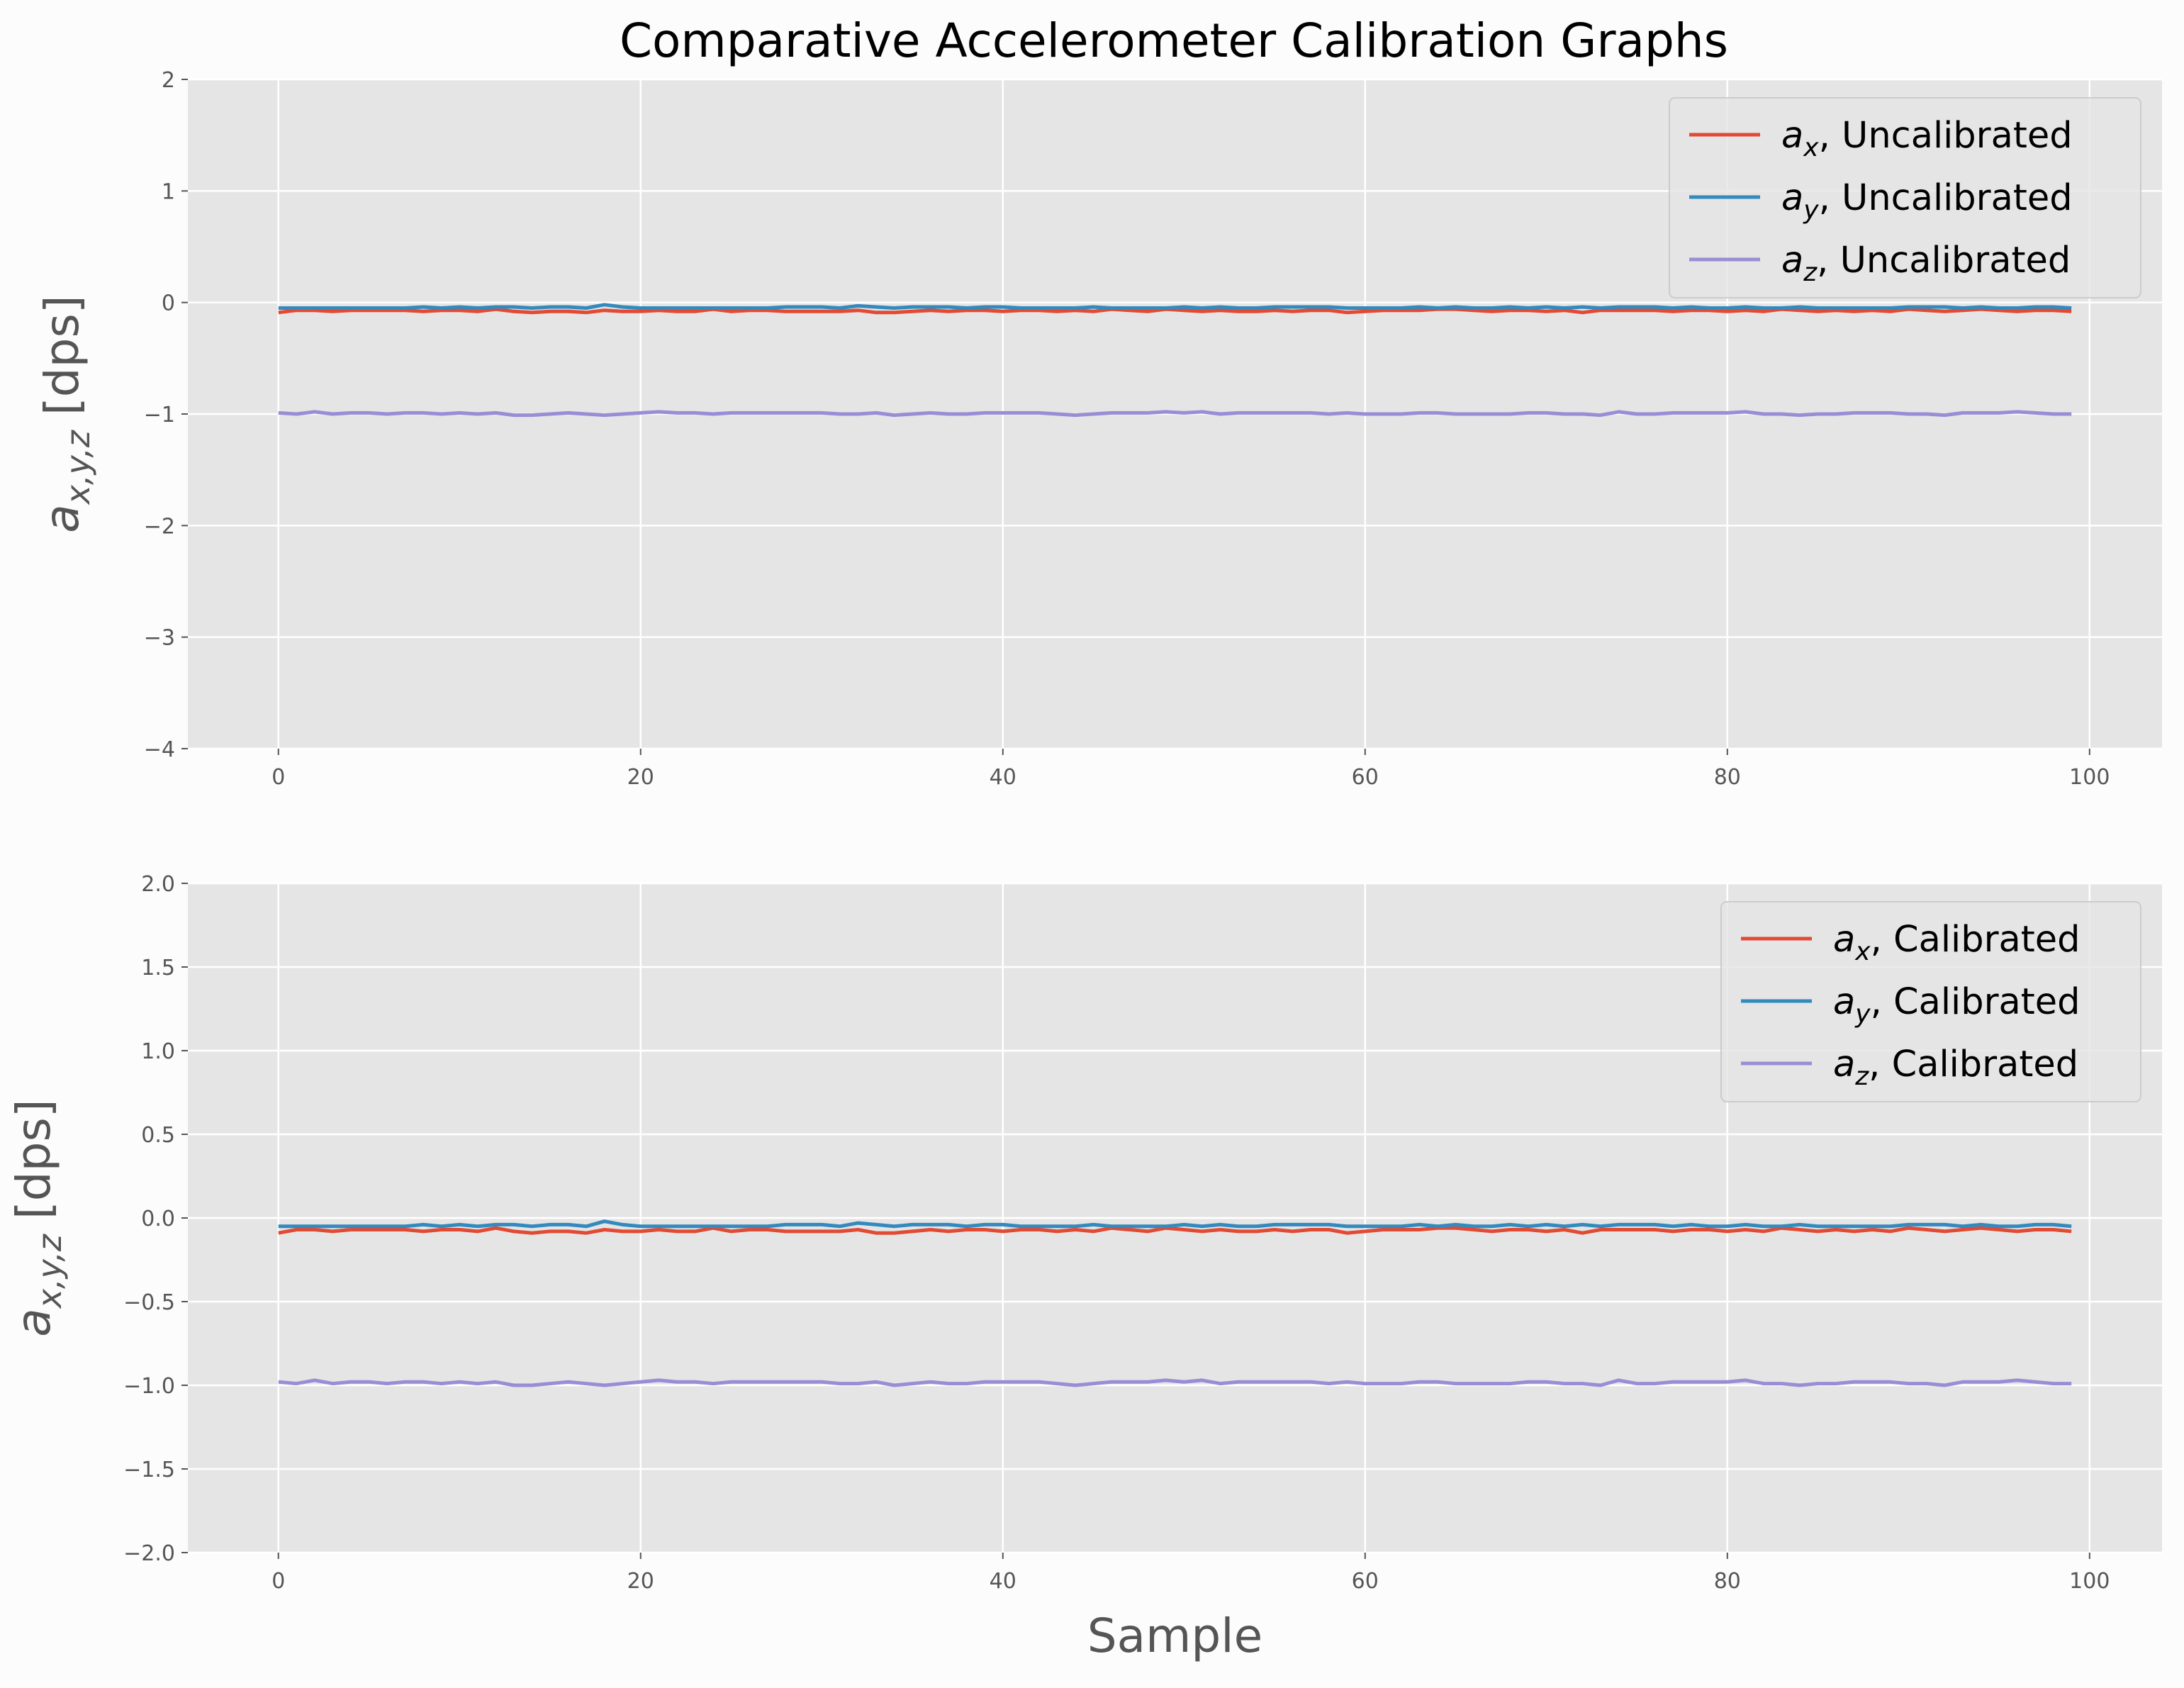 This screenshot has height=1688, width=2184. I want to click on y-tick-label: 0.5, so click(158, 1135).